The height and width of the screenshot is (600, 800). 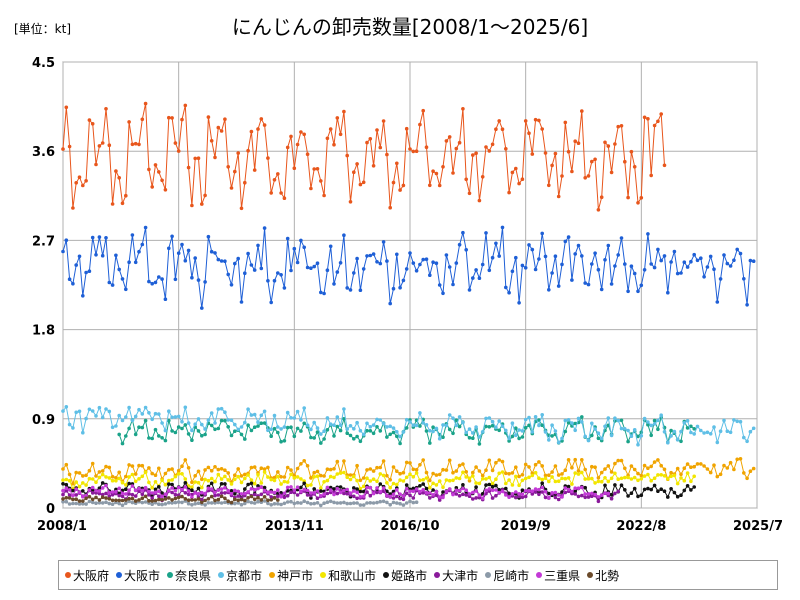 I want to click on series-line, so click(x=408, y=268).